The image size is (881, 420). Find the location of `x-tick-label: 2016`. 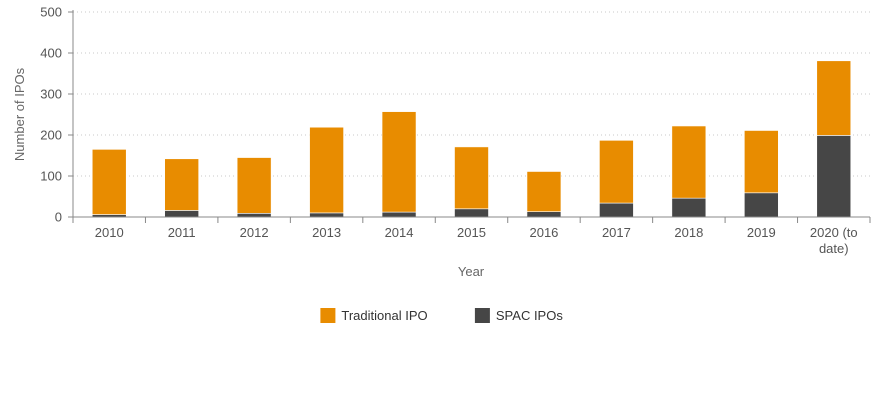

x-tick-label: 2016 is located at coordinates (543, 232).